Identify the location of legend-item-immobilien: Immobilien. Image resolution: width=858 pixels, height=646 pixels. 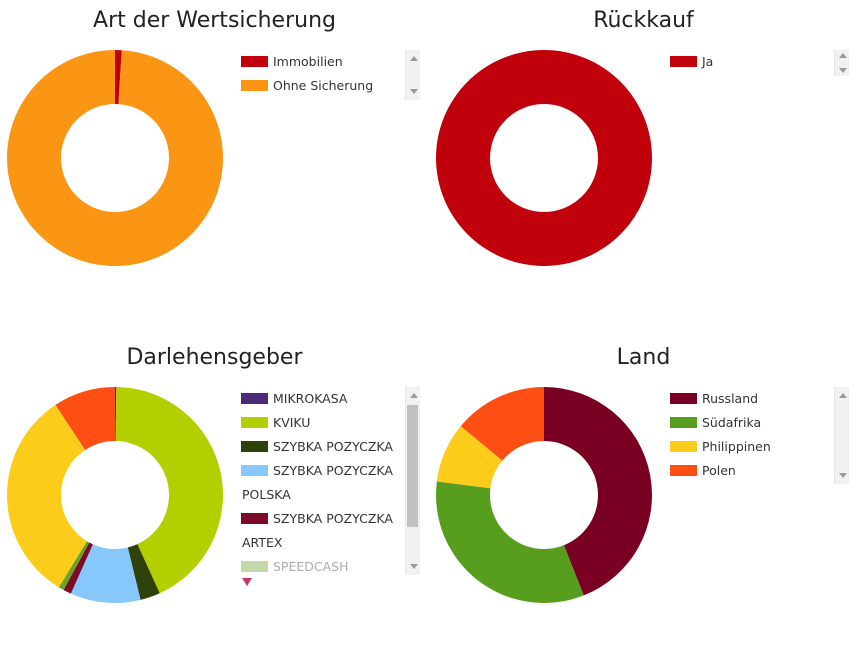
(319, 62).